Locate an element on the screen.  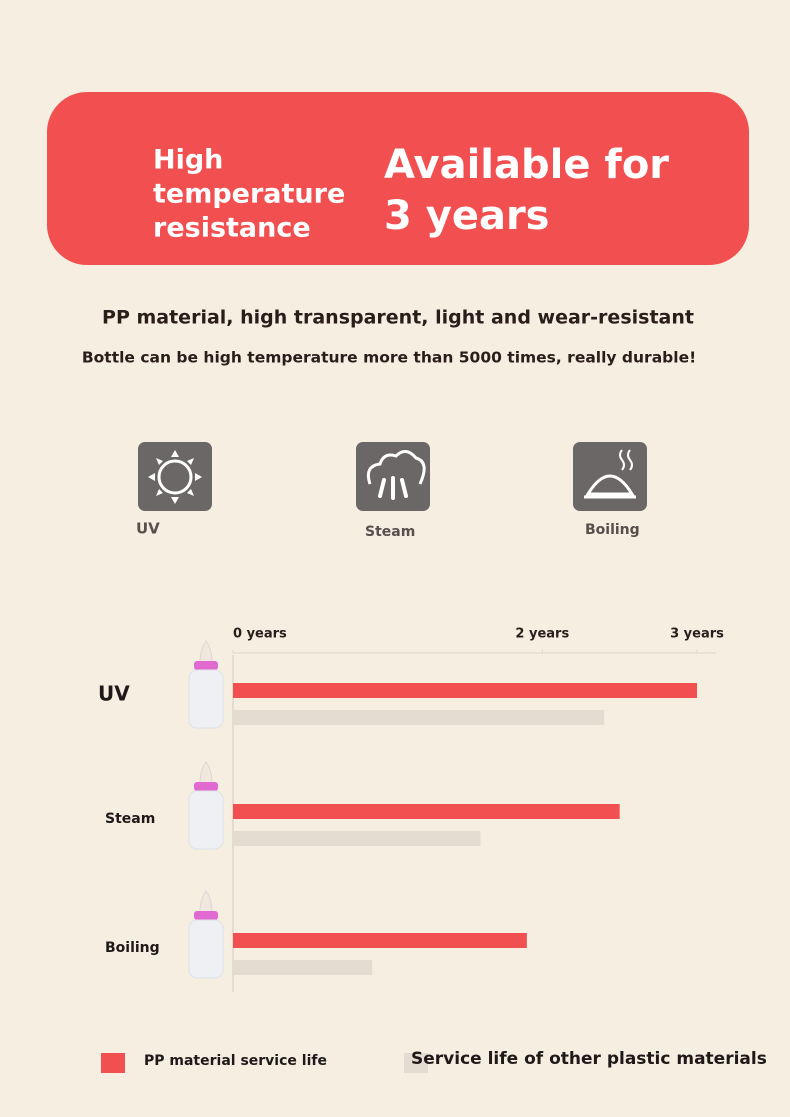
x-tick-label: 0 years is located at coordinates (260, 634).